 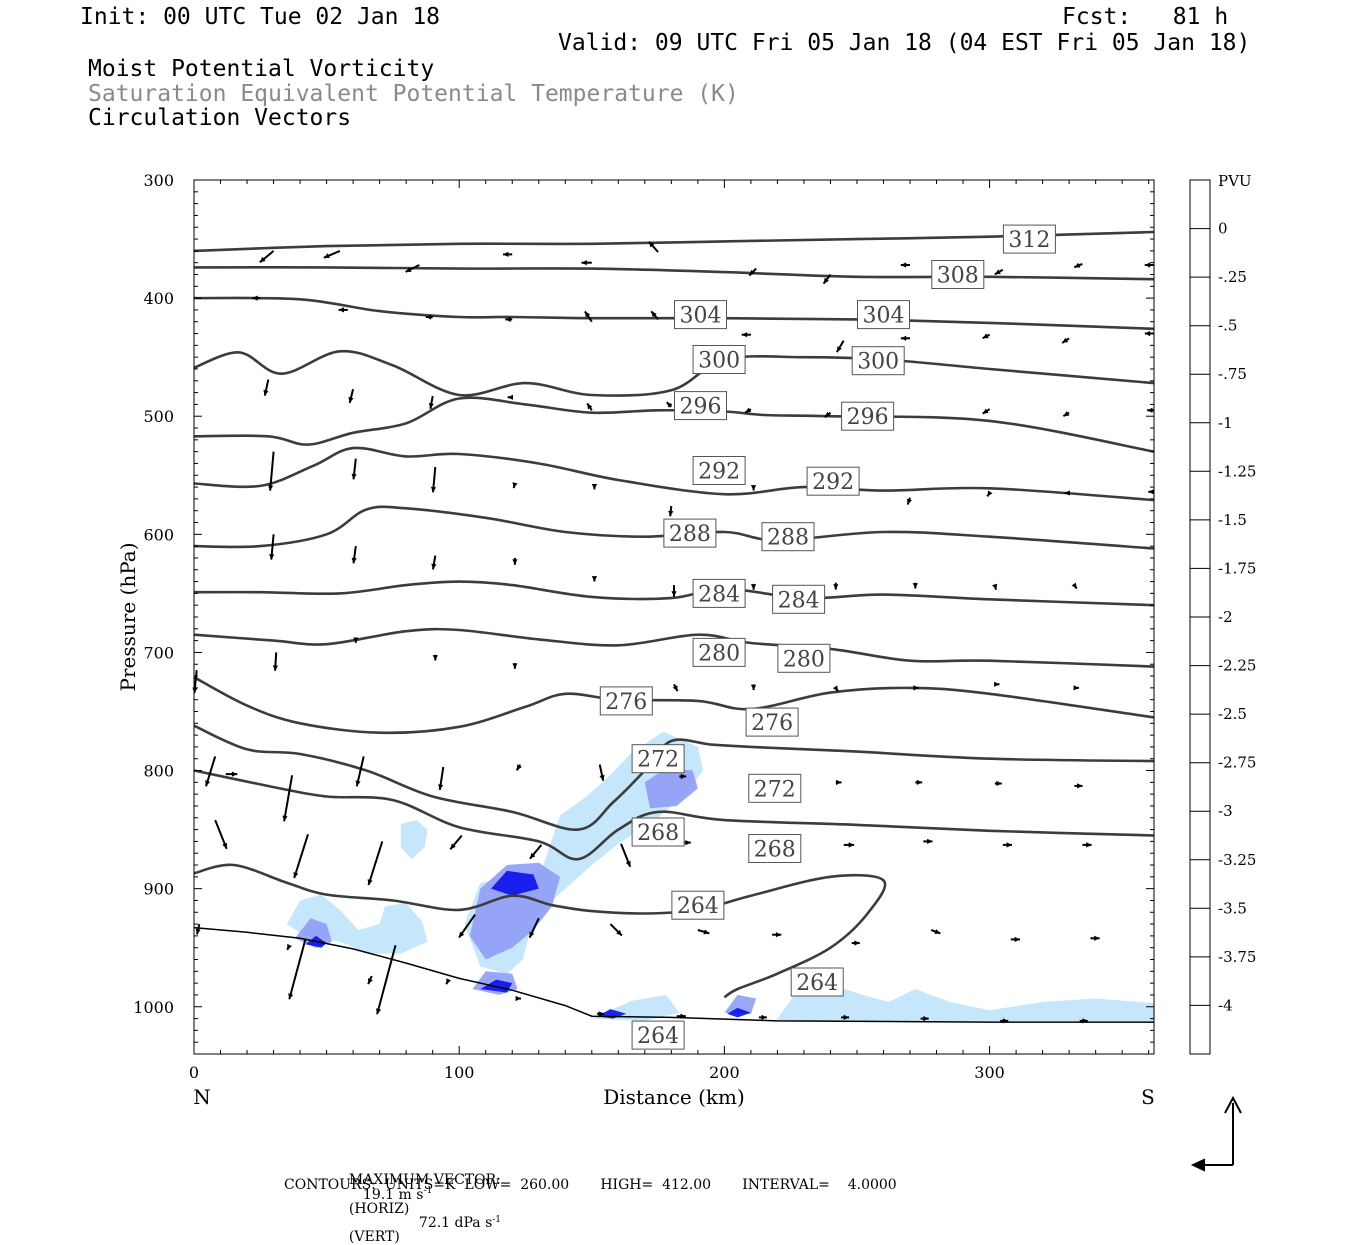 I want to click on north-label: N, so click(x=202, y=1097).